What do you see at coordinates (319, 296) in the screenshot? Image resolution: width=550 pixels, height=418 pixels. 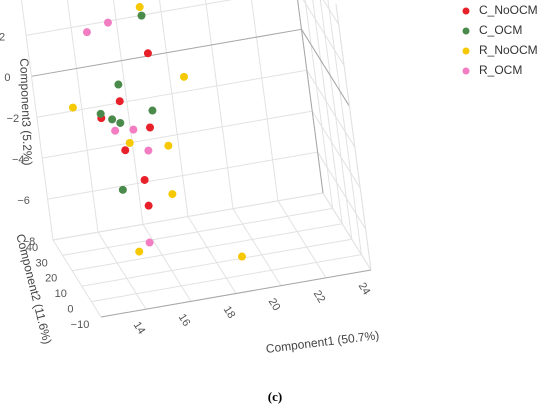 I see `x-tick-label: 22` at bounding box center [319, 296].